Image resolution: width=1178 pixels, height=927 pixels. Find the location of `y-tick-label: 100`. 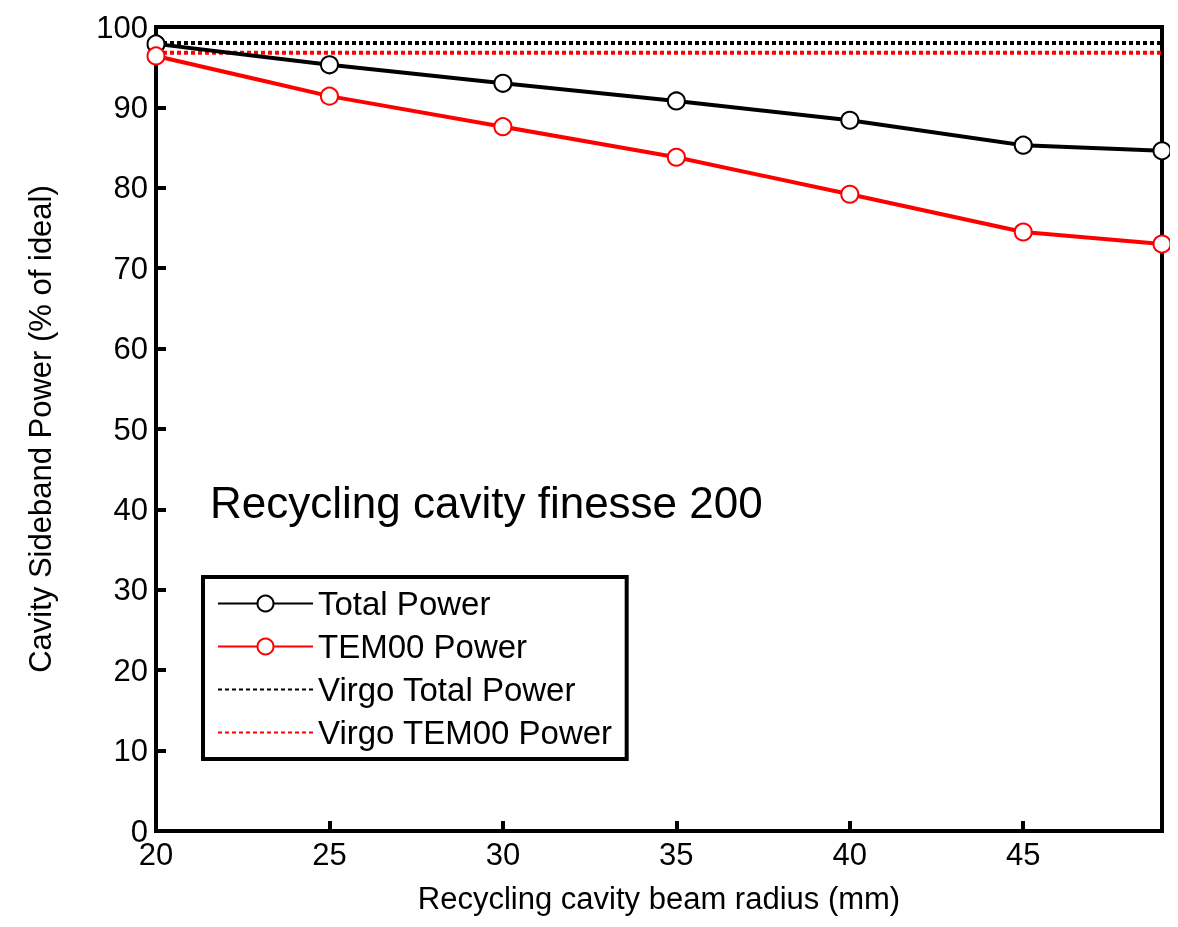

y-tick-label: 100 is located at coordinates (122, 27).